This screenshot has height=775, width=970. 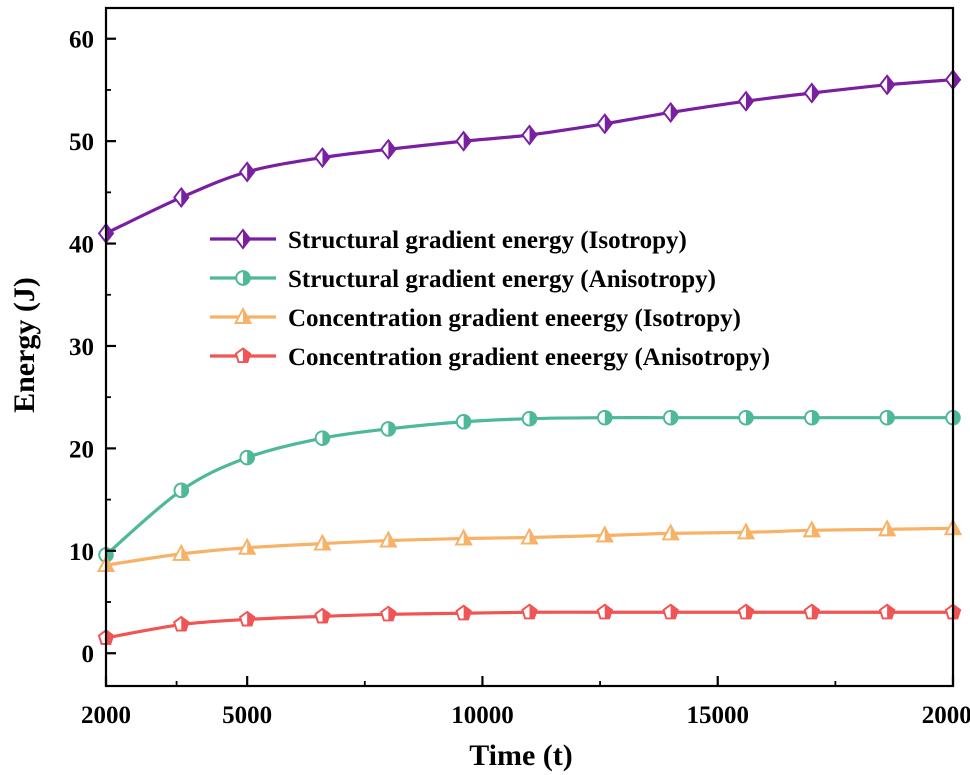 I want to click on x-axis-title: Time (t), so click(x=521, y=755).